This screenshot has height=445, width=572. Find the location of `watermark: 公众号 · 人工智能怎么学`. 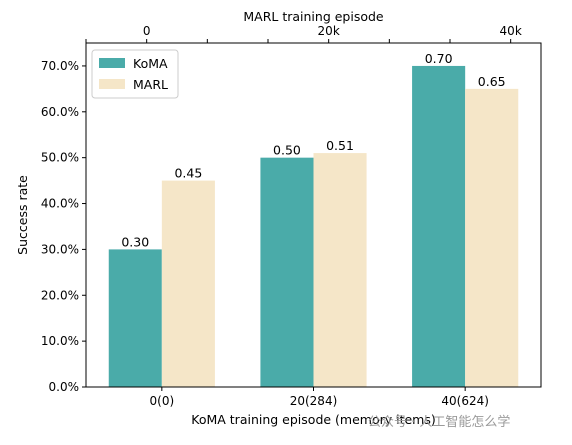

watermark: 公众号 · 人工智能怎么学 is located at coordinates (439, 422).